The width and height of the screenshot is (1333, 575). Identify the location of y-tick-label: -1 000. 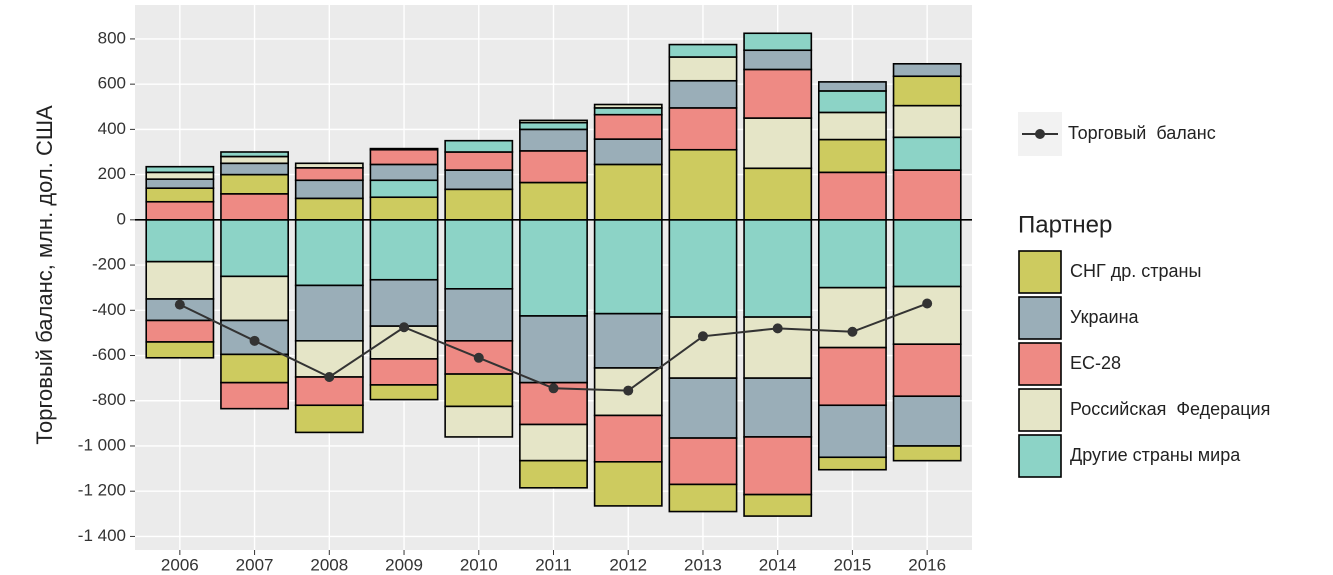
(102, 444).